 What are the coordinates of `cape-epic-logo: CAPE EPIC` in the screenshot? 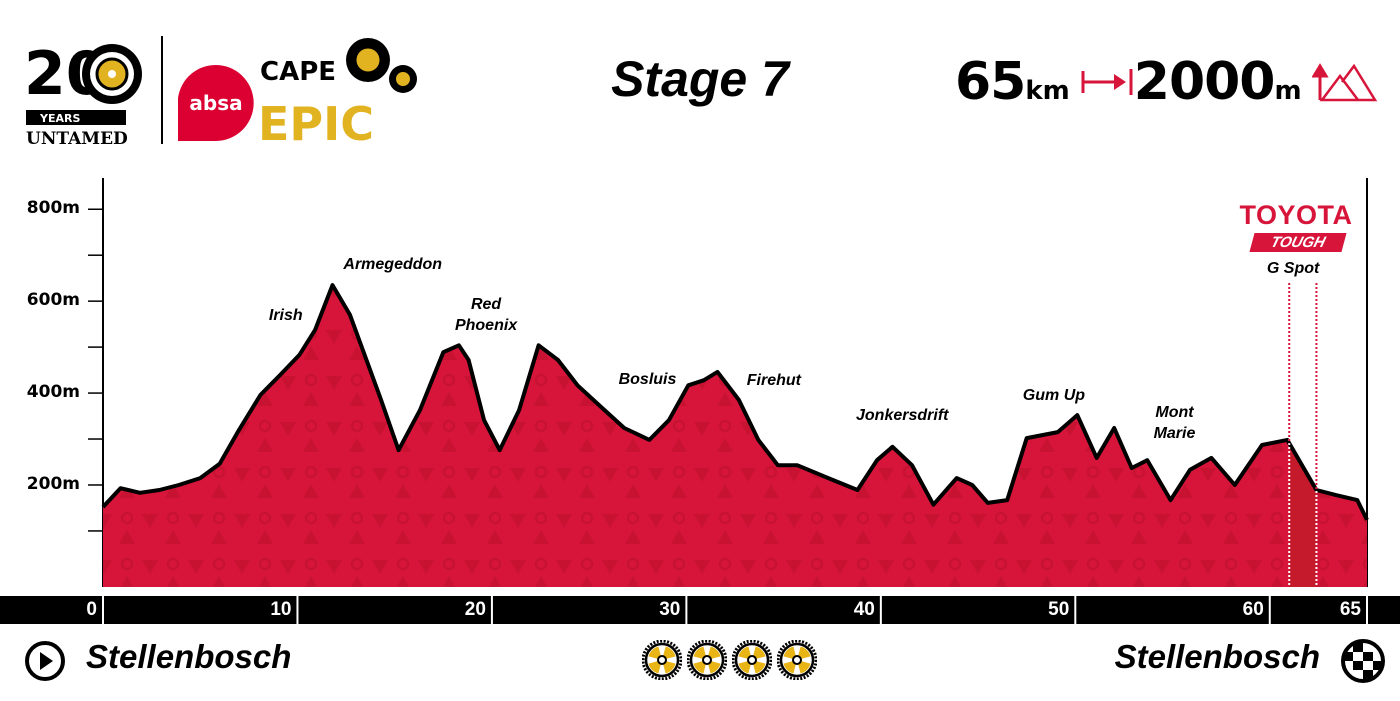 It's located at (337, 94).